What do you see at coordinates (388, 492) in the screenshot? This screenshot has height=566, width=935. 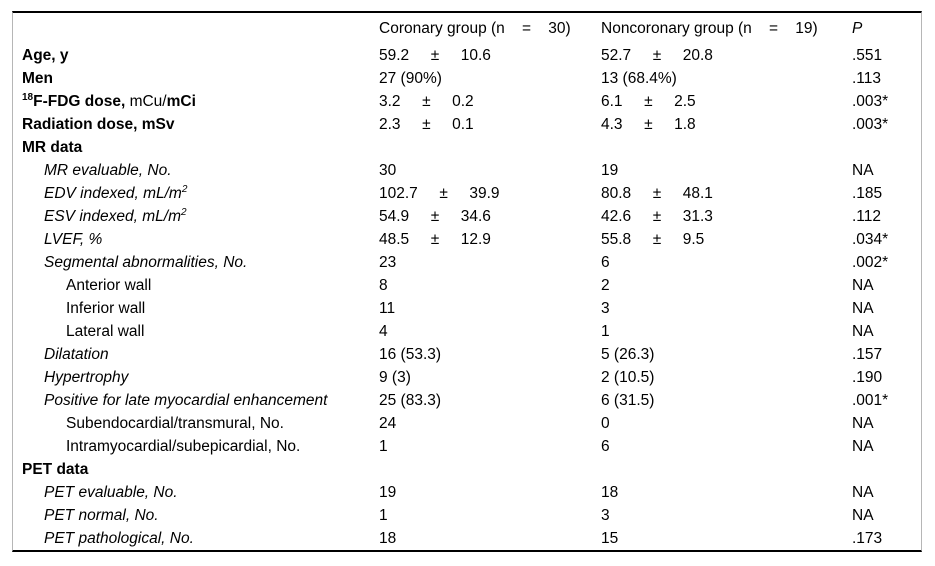 I see `coronary-value: 19` at bounding box center [388, 492].